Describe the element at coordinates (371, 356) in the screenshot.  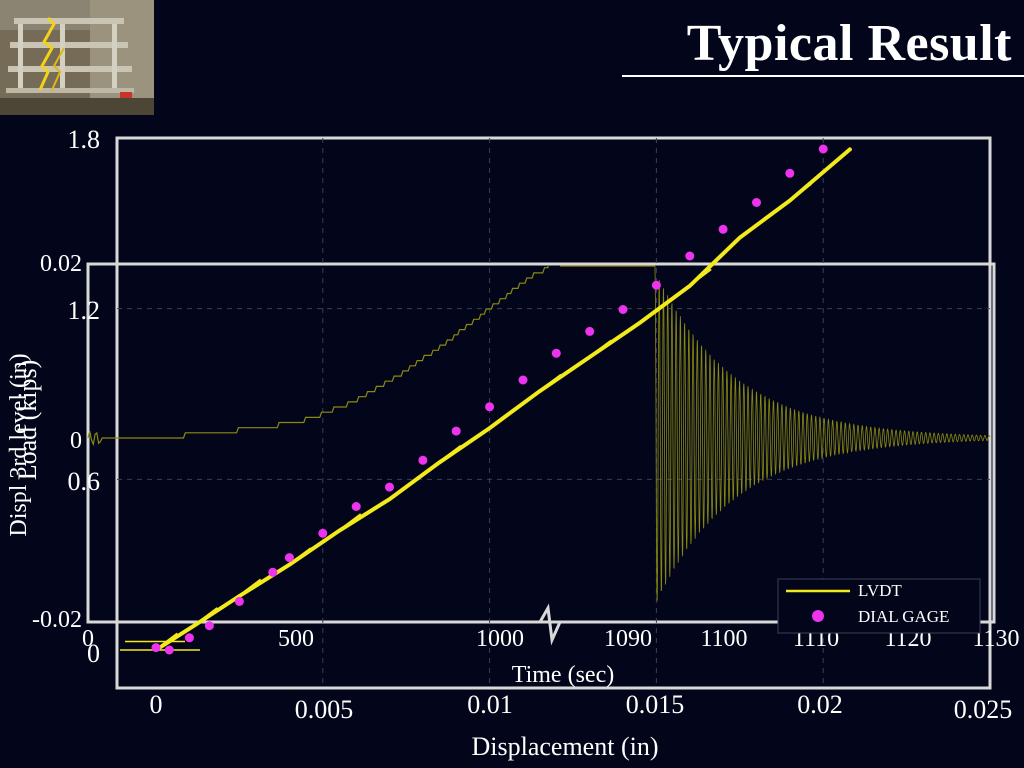
I see `time-trace-ramp` at that location.